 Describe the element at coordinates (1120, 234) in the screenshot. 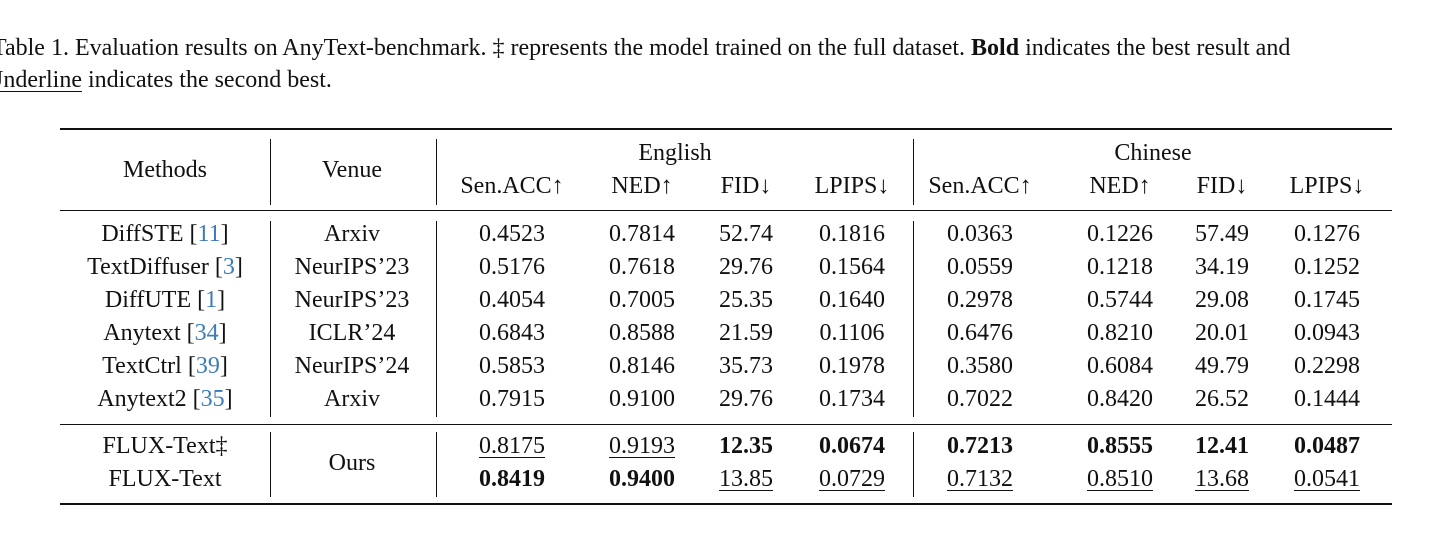

I see `value-cell: 0.1226` at that location.